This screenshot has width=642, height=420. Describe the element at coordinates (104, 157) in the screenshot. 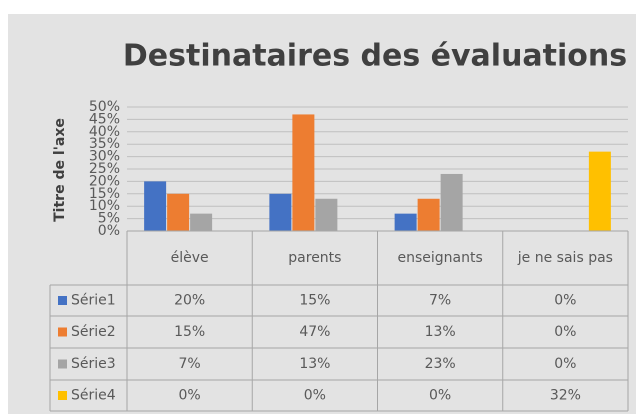

I see `y-tick-label: 30%` at that location.